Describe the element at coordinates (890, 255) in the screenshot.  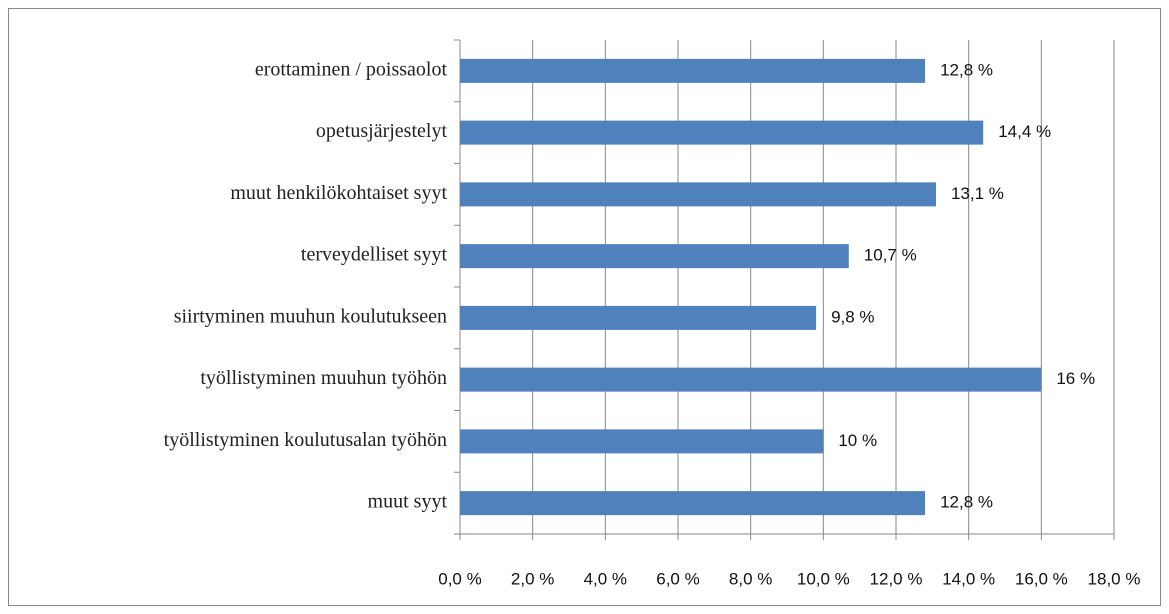
I see `value-label: 10,7 %` at that location.